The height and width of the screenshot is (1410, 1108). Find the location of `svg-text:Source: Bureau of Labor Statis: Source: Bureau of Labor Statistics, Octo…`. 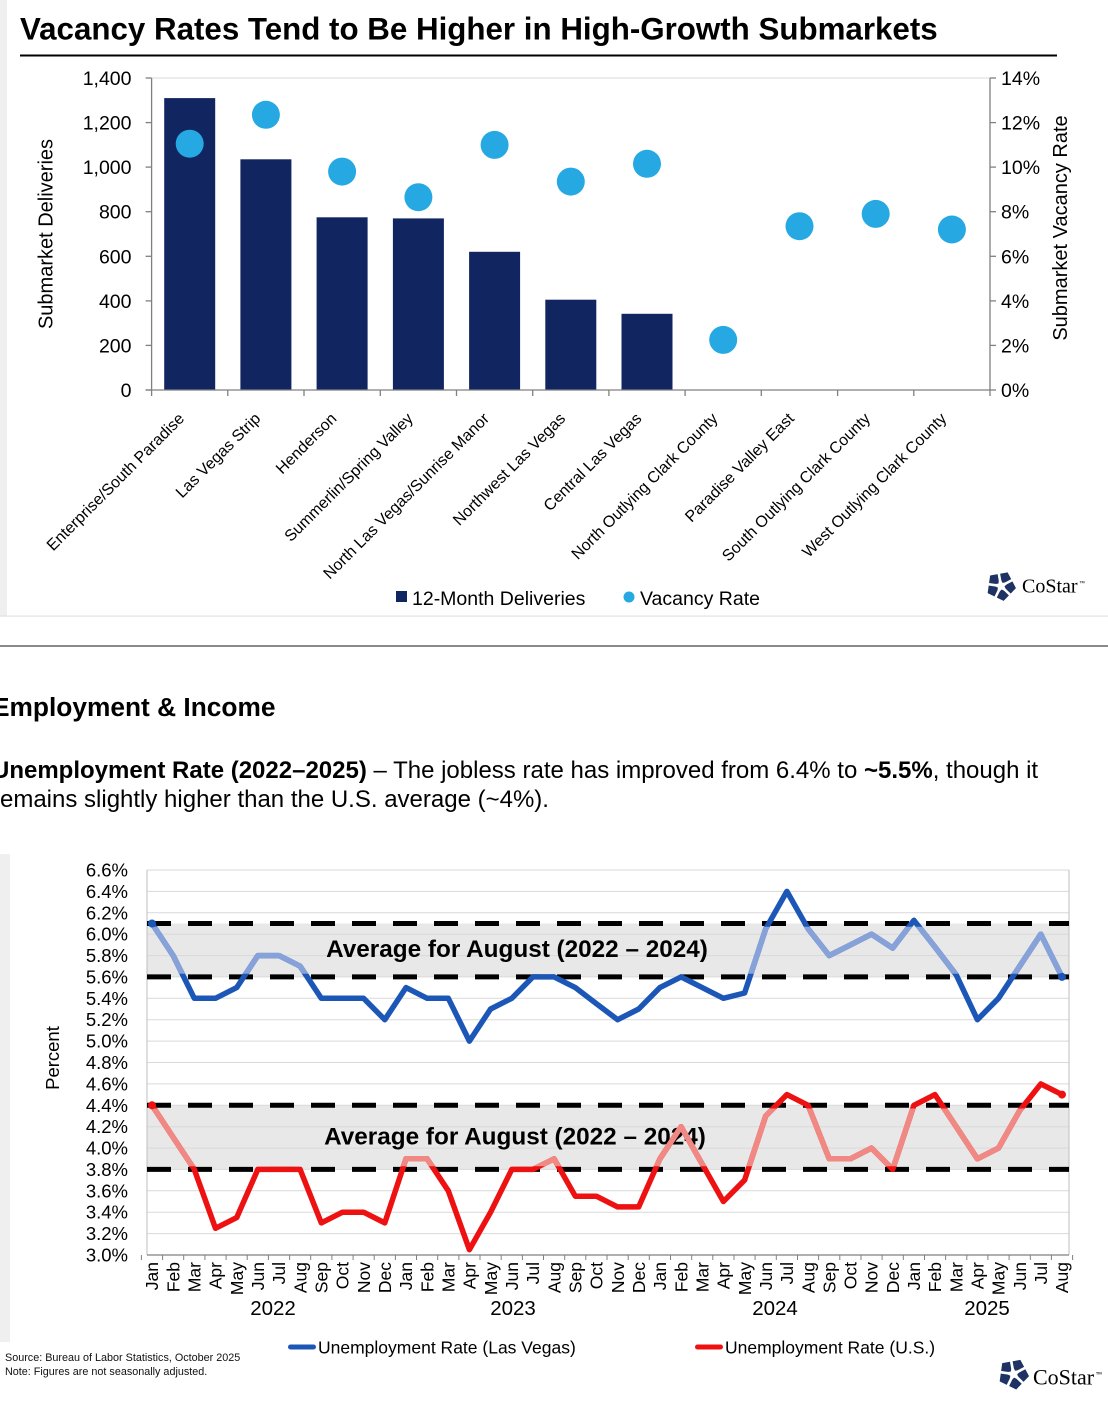

svg-text:Source: Bureau of Labor Statis: Source: Bureau of Labor Statistics, Octo… is located at coordinates (122, 1358).